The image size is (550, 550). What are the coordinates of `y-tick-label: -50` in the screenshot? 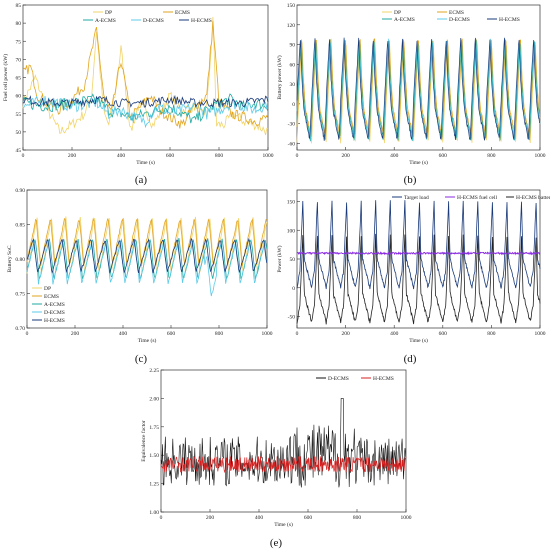 It's located at (292, 318).